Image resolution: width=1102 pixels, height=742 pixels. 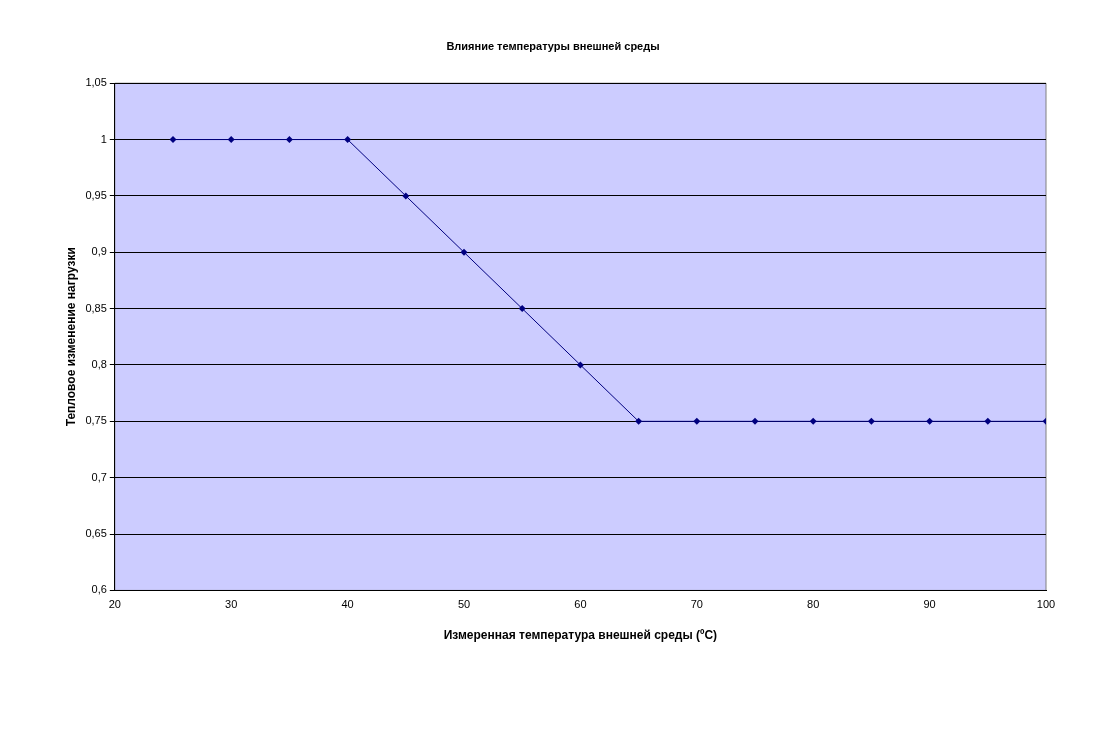 What do you see at coordinates (96, 194) in the screenshot?
I see `y-tick-label: 0,95` at bounding box center [96, 194].